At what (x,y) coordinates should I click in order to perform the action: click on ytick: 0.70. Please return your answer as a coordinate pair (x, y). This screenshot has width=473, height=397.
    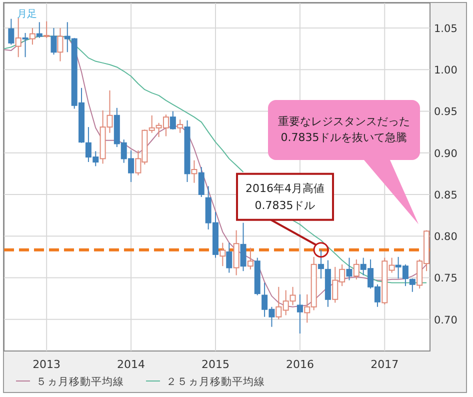
    Looking at the image, I should click on (446, 320).